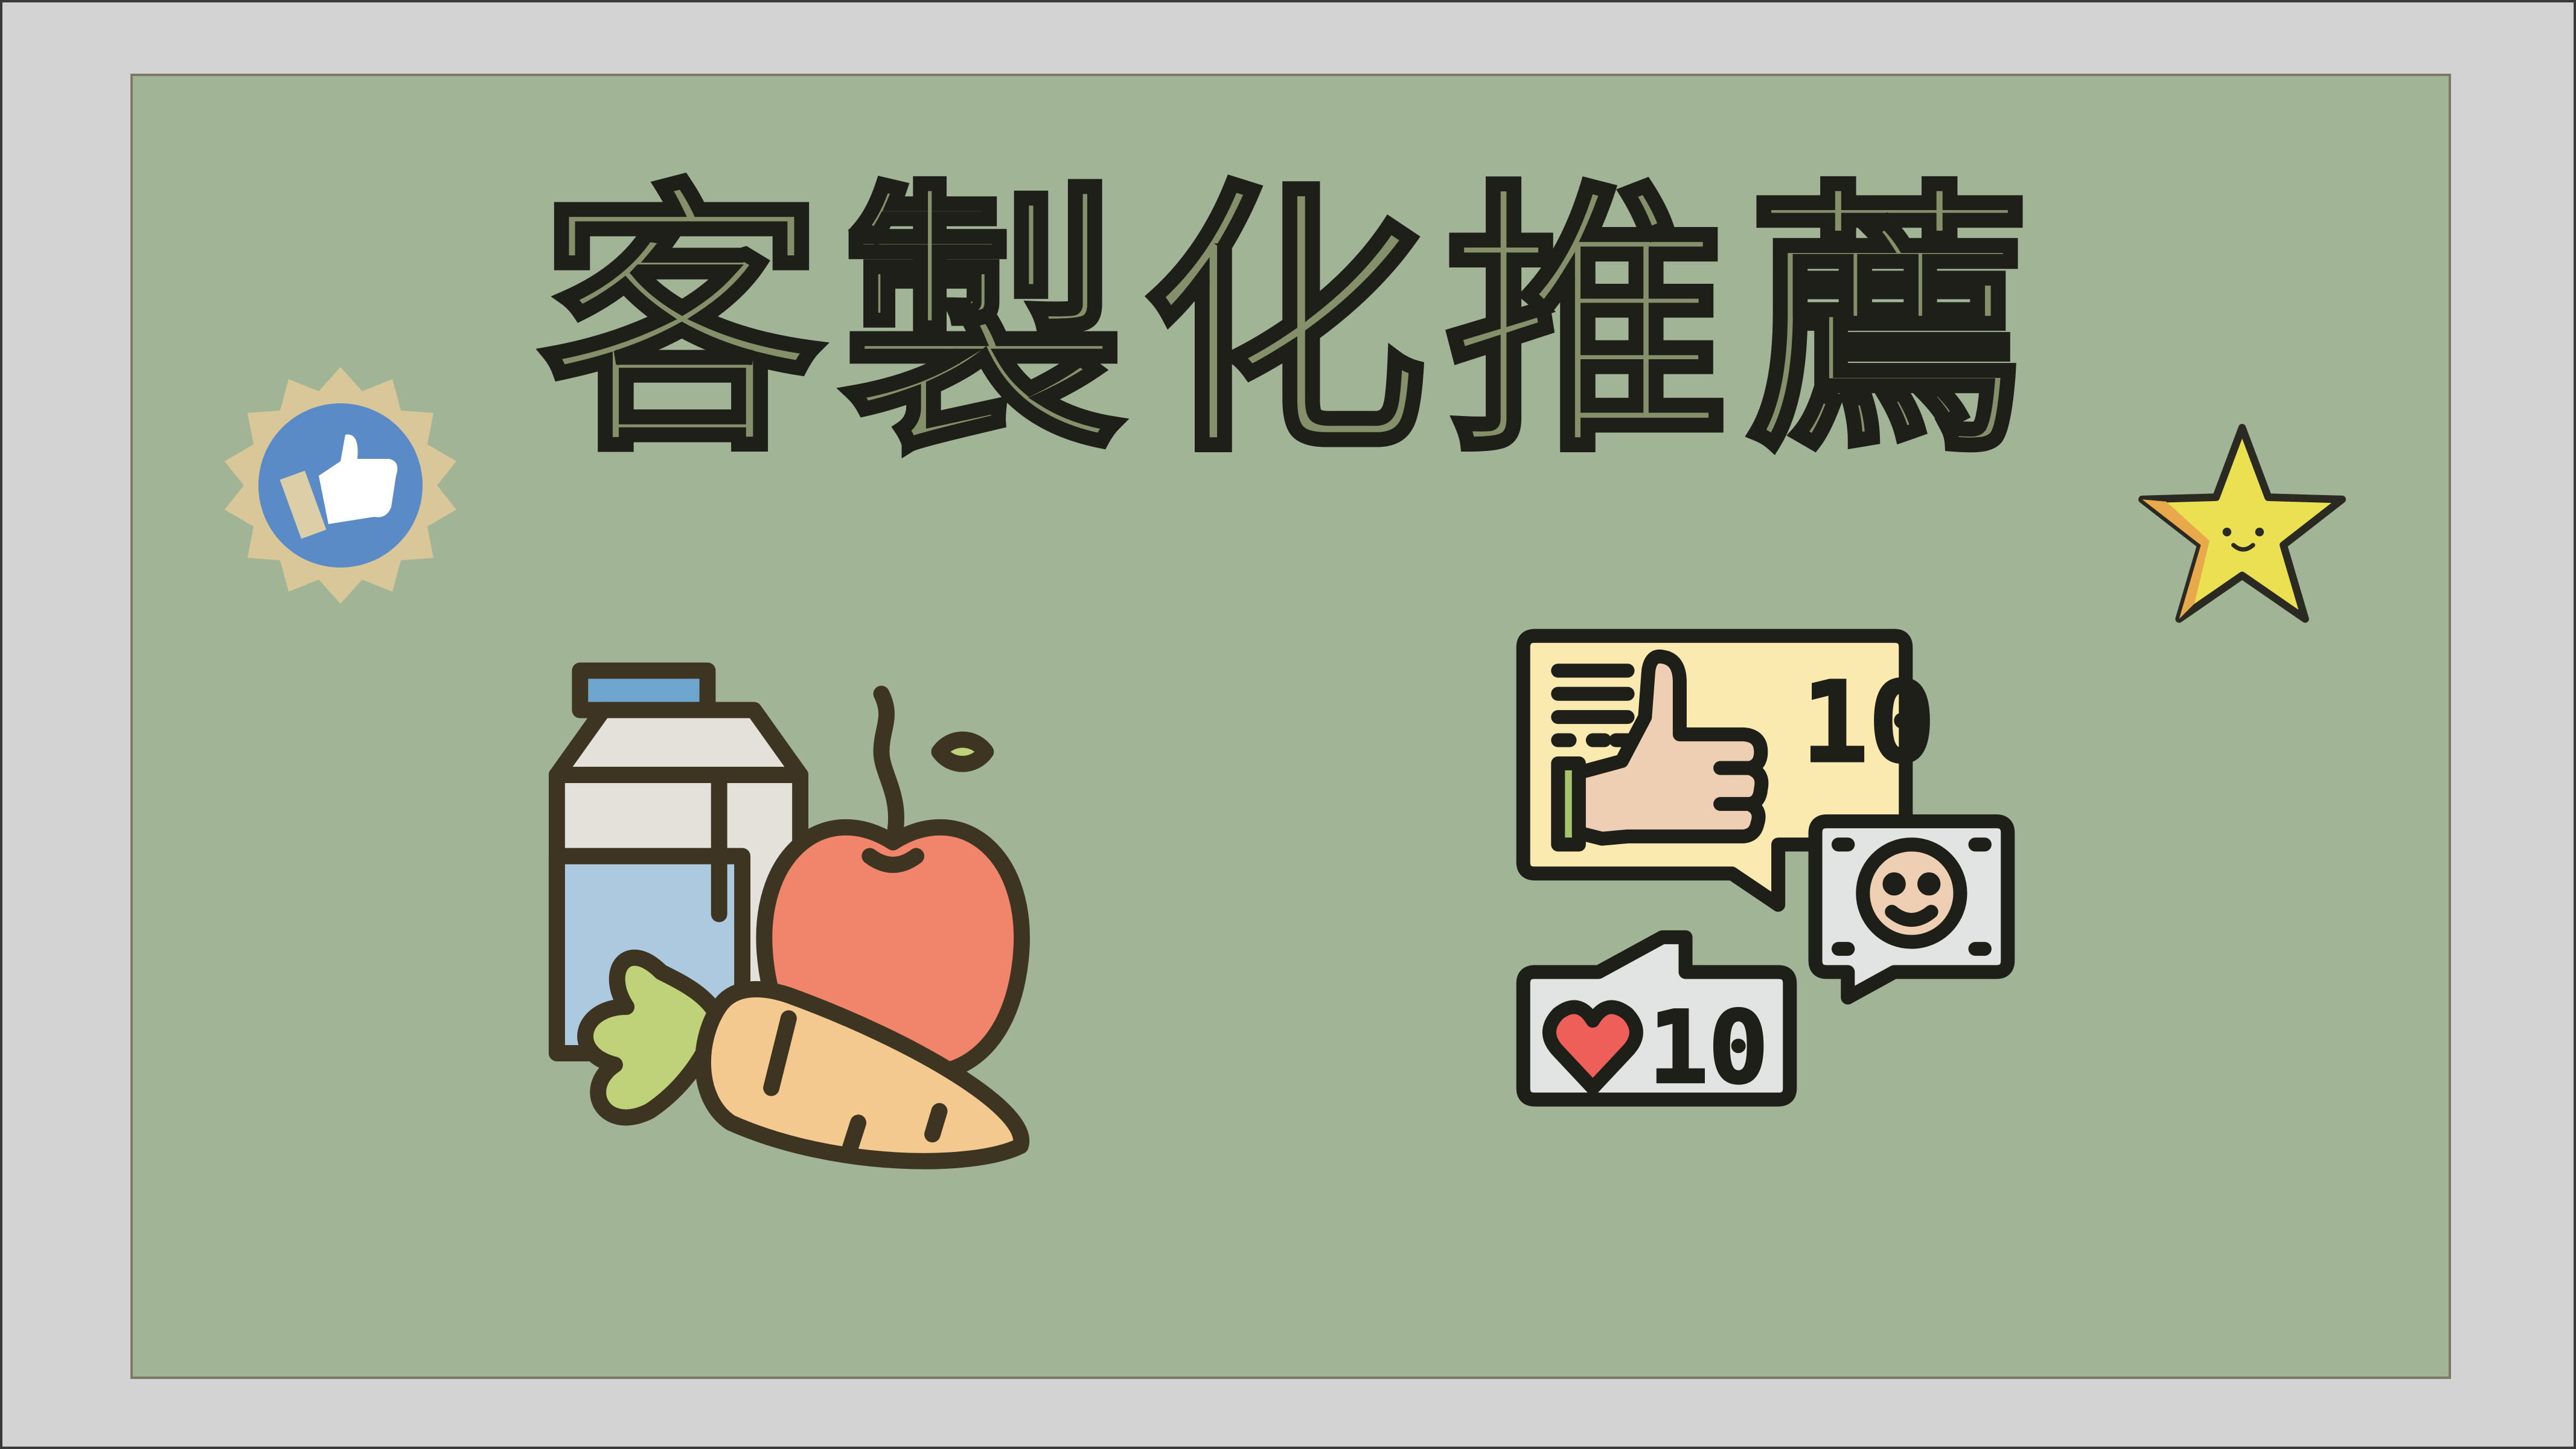 The height and width of the screenshot is (1449, 2576). Describe the element at coordinates (341, 486) in the screenshot. I see `thumbs-up-badge-icon` at that location.